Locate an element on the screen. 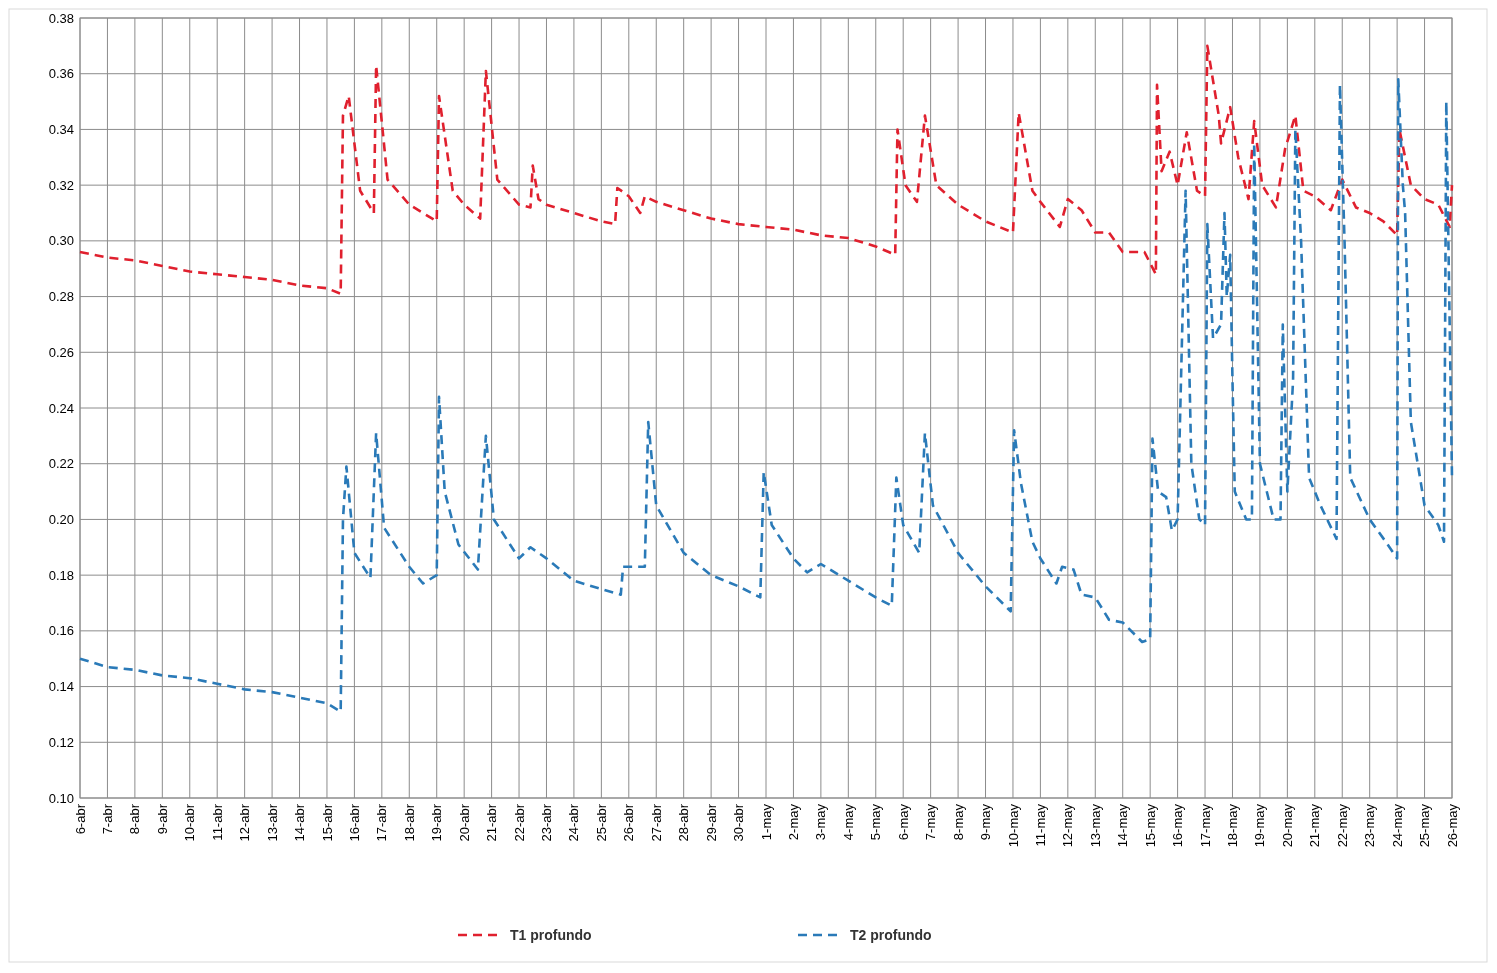  y-tick-label: 0.32 is located at coordinates (61, 185).